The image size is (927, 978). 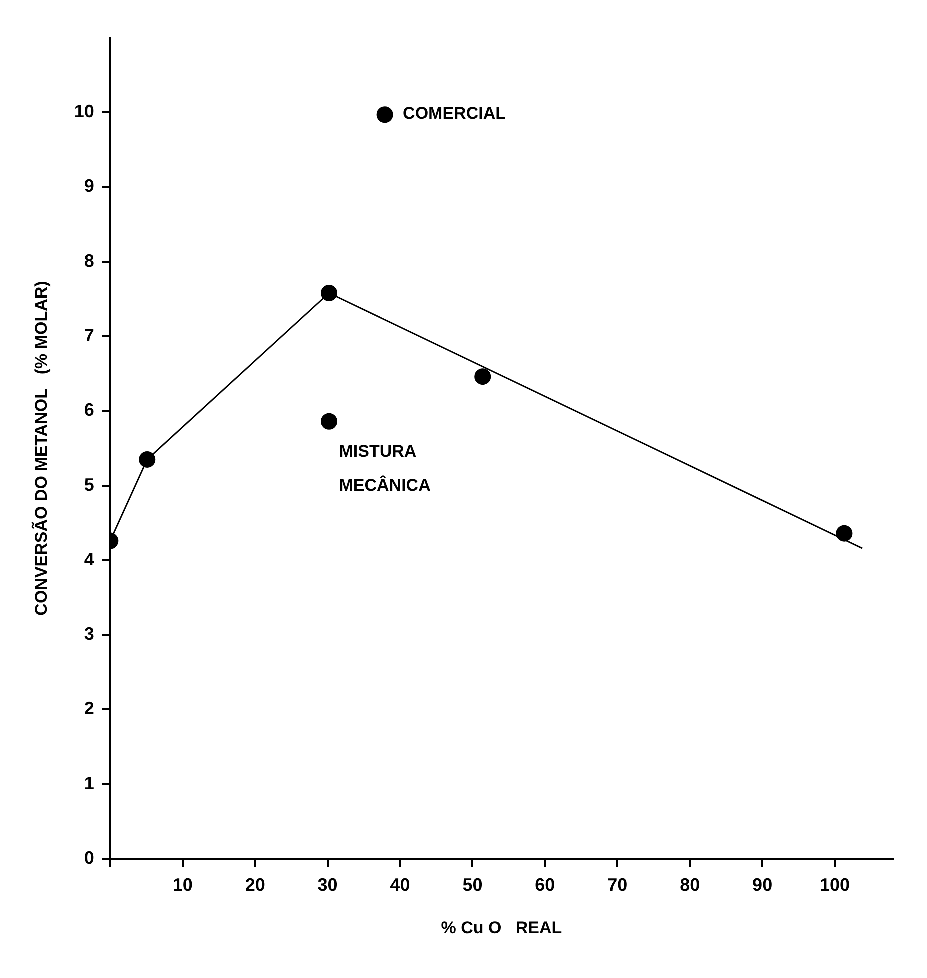 What do you see at coordinates (89, 634) in the screenshot?
I see `y-tick-label: 3` at bounding box center [89, 634].